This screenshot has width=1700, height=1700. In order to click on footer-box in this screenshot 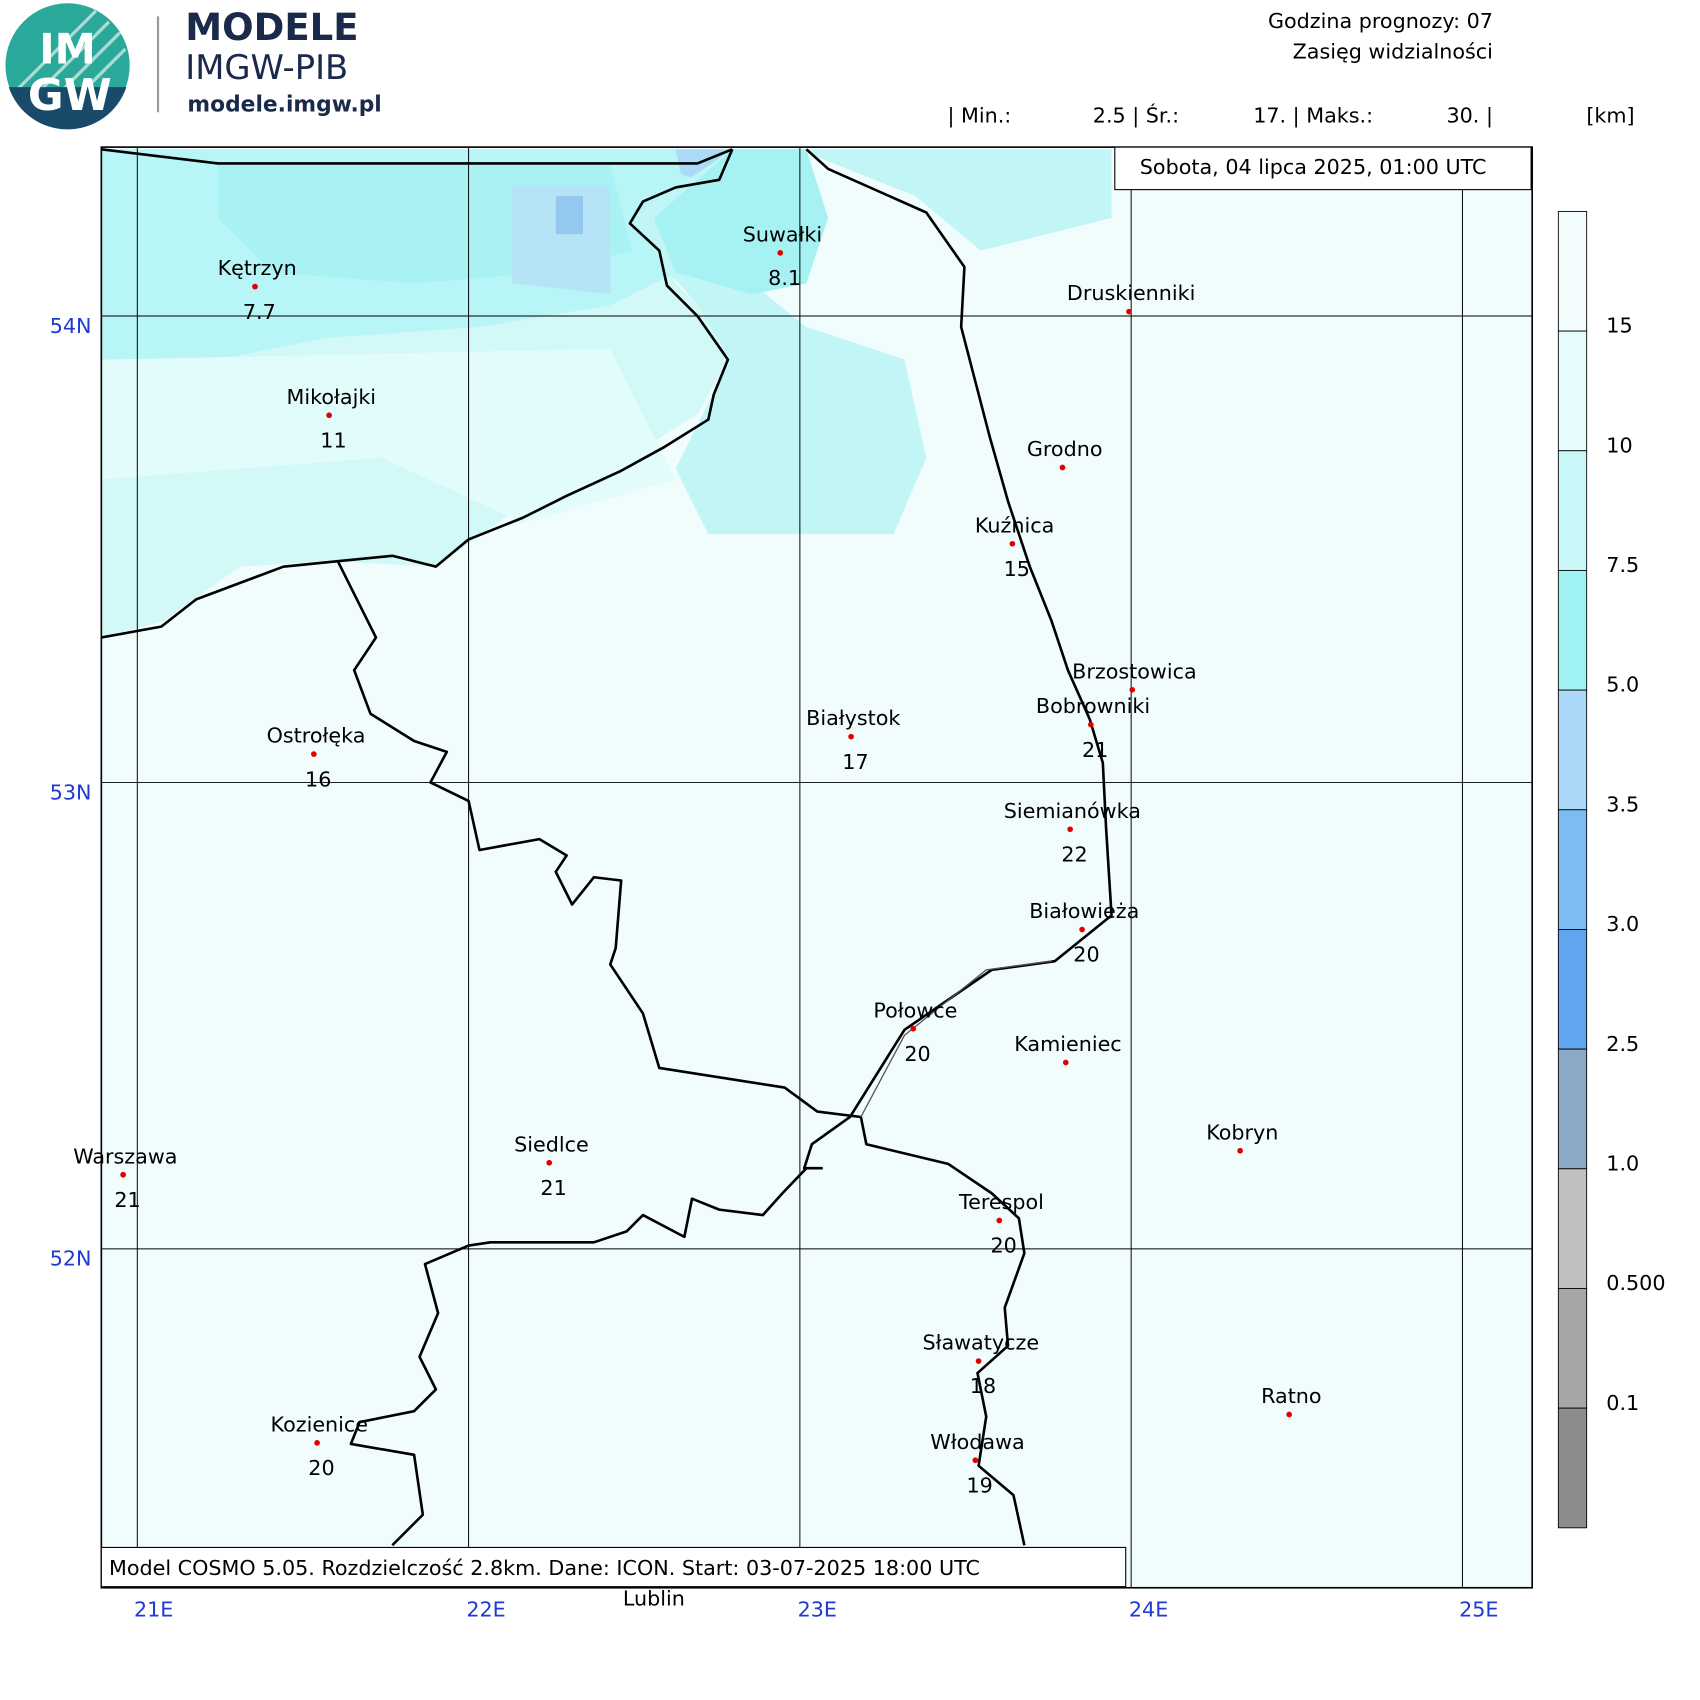, I will do `click(613, 1567)`.